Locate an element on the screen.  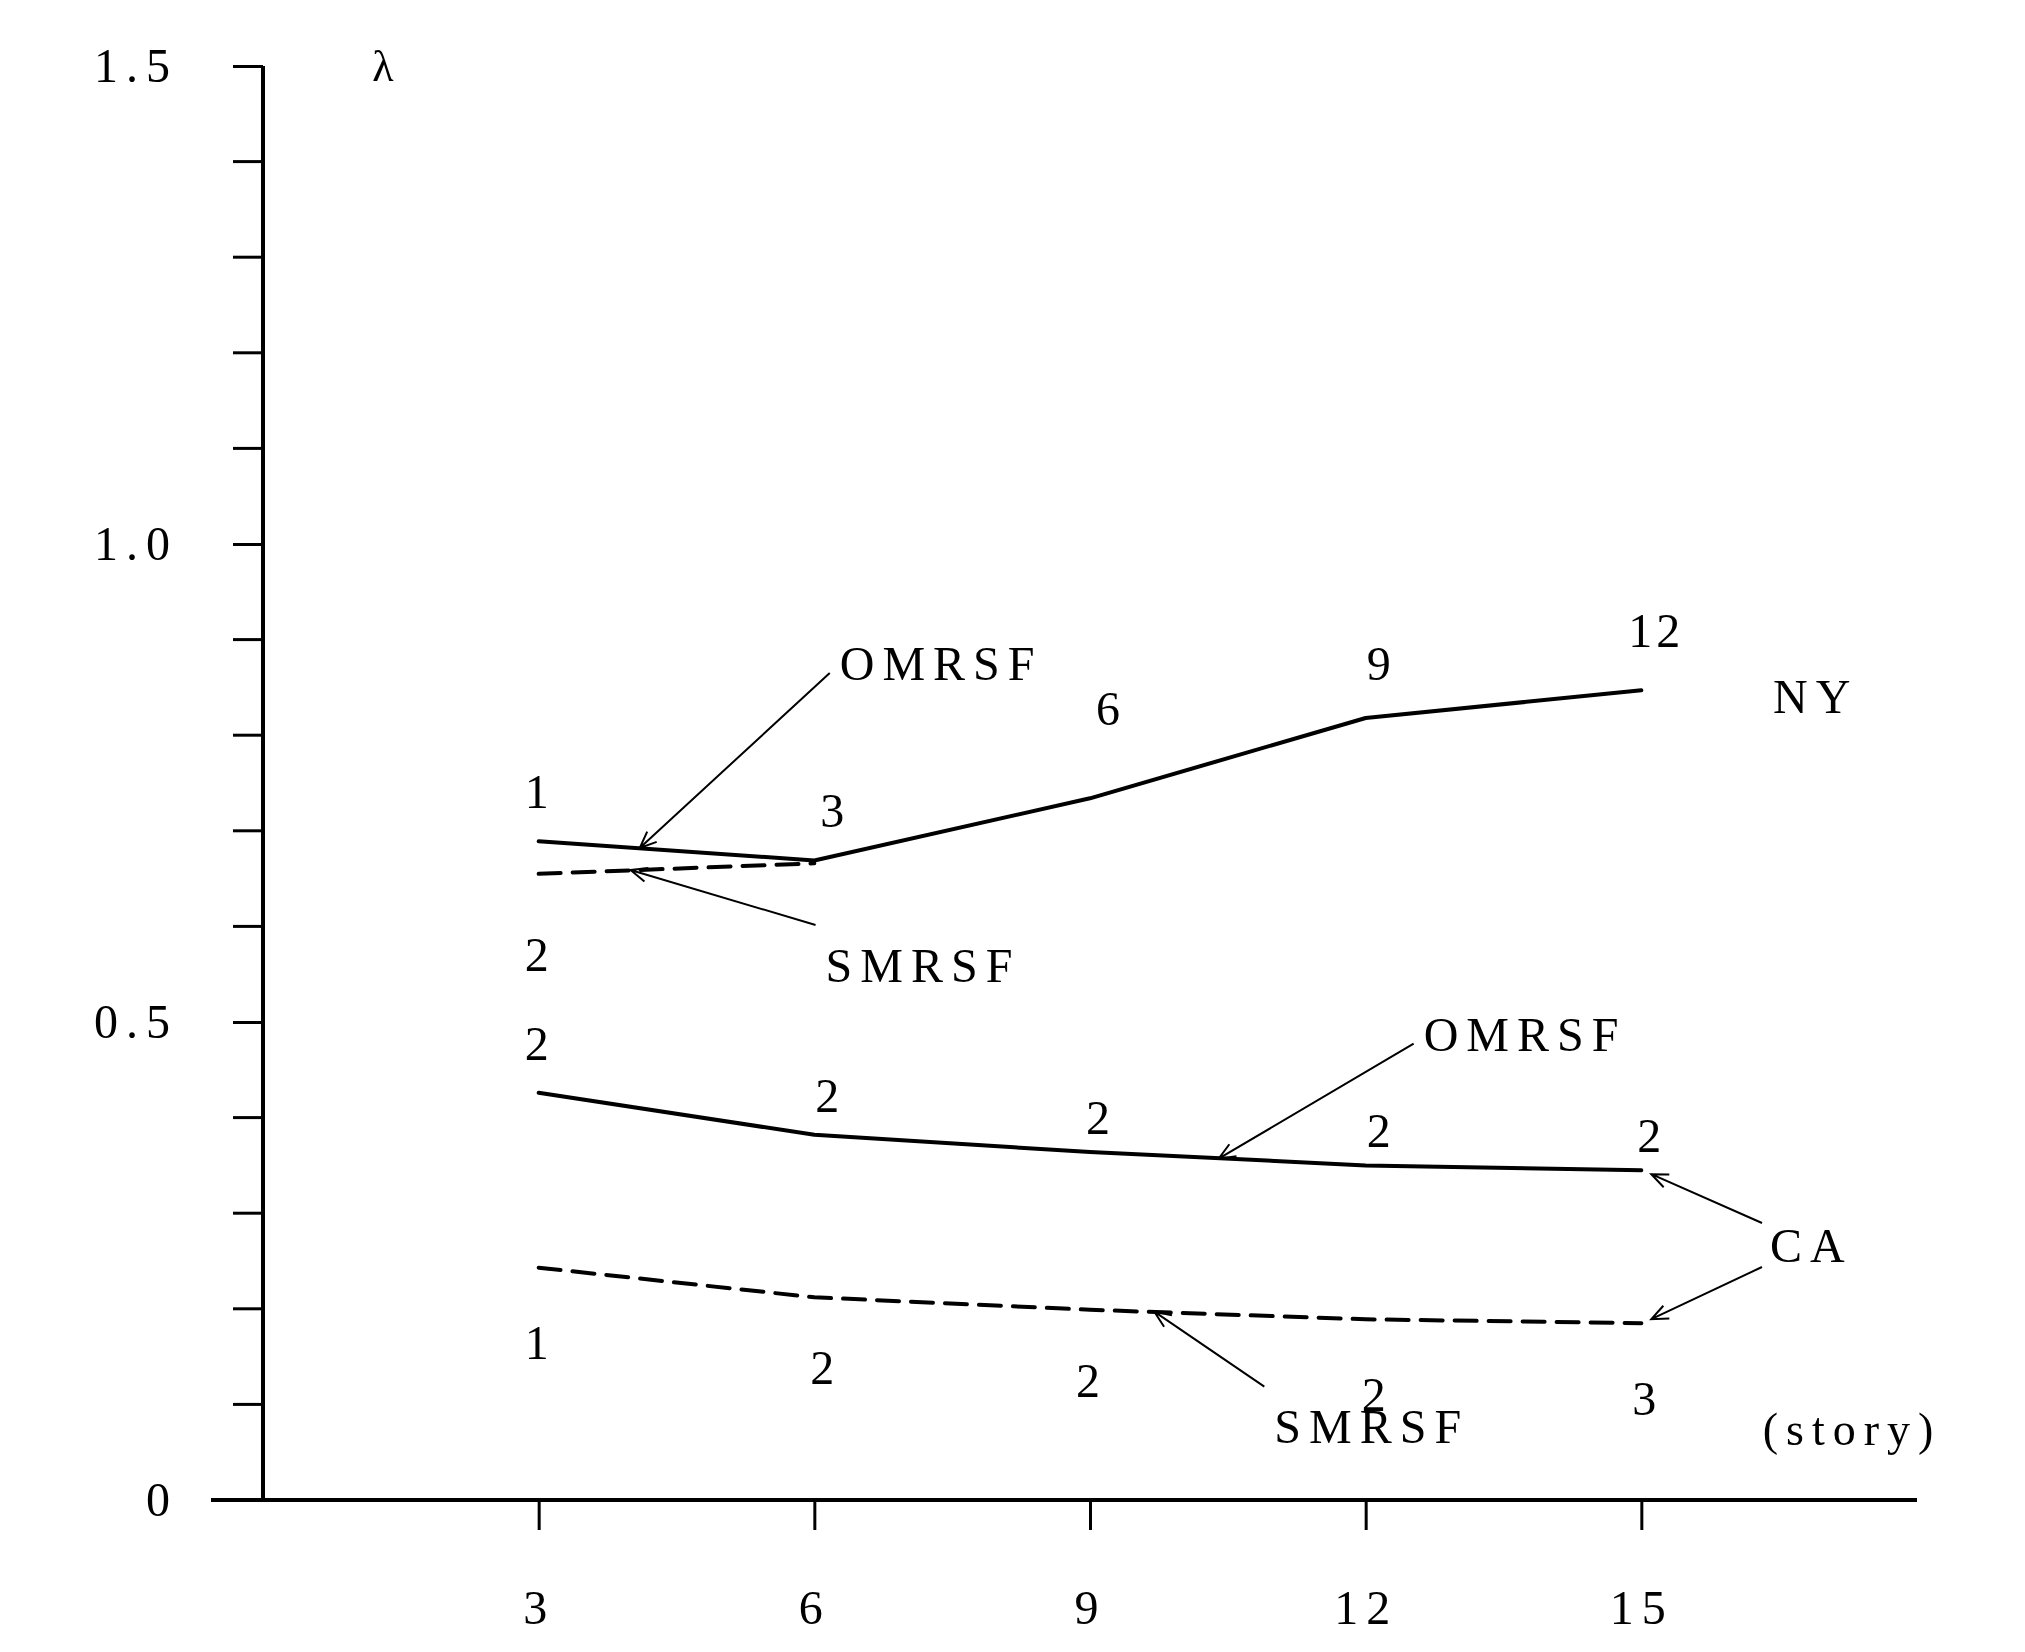
annotation: NY is located at coordinates (1816, 696).